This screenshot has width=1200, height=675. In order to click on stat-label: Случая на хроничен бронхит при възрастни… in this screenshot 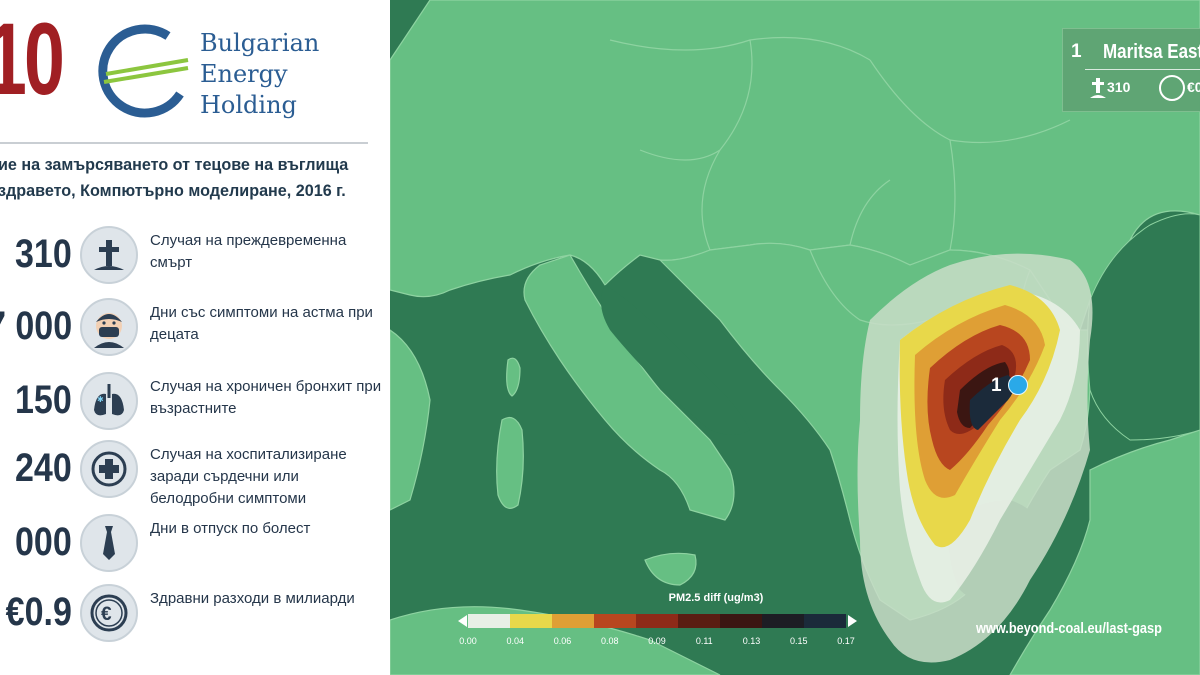, I will do `click(266, 397)`.